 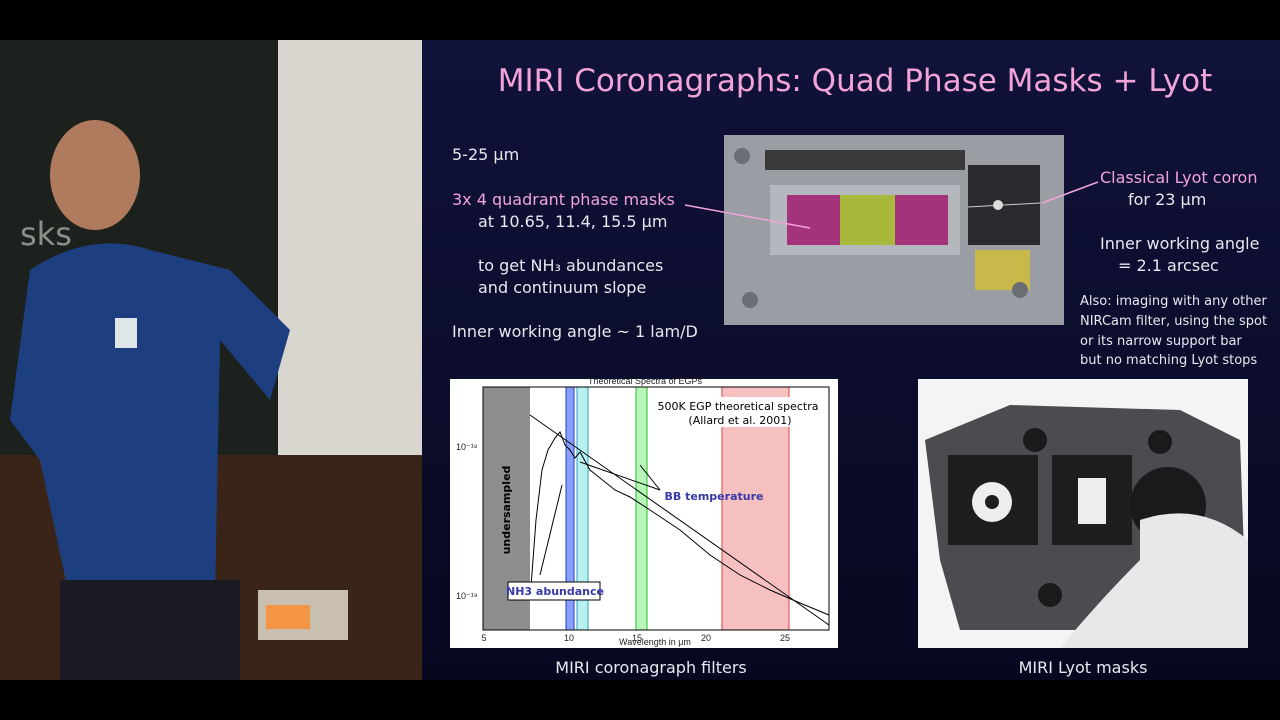 What do you see at coordinates (706, 638) in the screenshot?
I see `x-tick-label: 20` at bounding box center [706, 638].